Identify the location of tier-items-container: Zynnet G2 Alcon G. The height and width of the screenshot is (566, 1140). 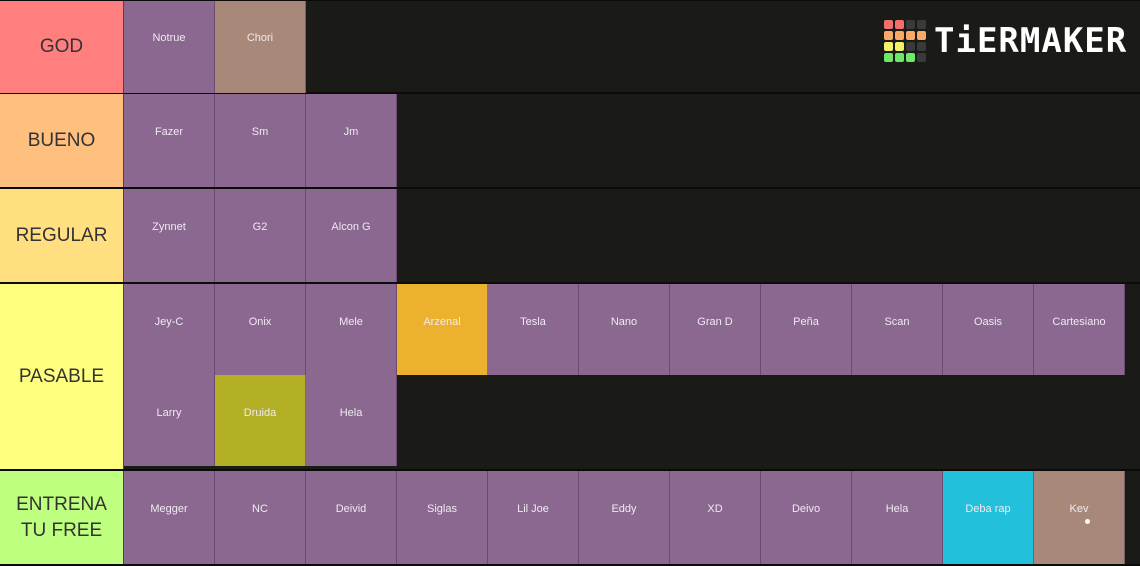
(632, 235).